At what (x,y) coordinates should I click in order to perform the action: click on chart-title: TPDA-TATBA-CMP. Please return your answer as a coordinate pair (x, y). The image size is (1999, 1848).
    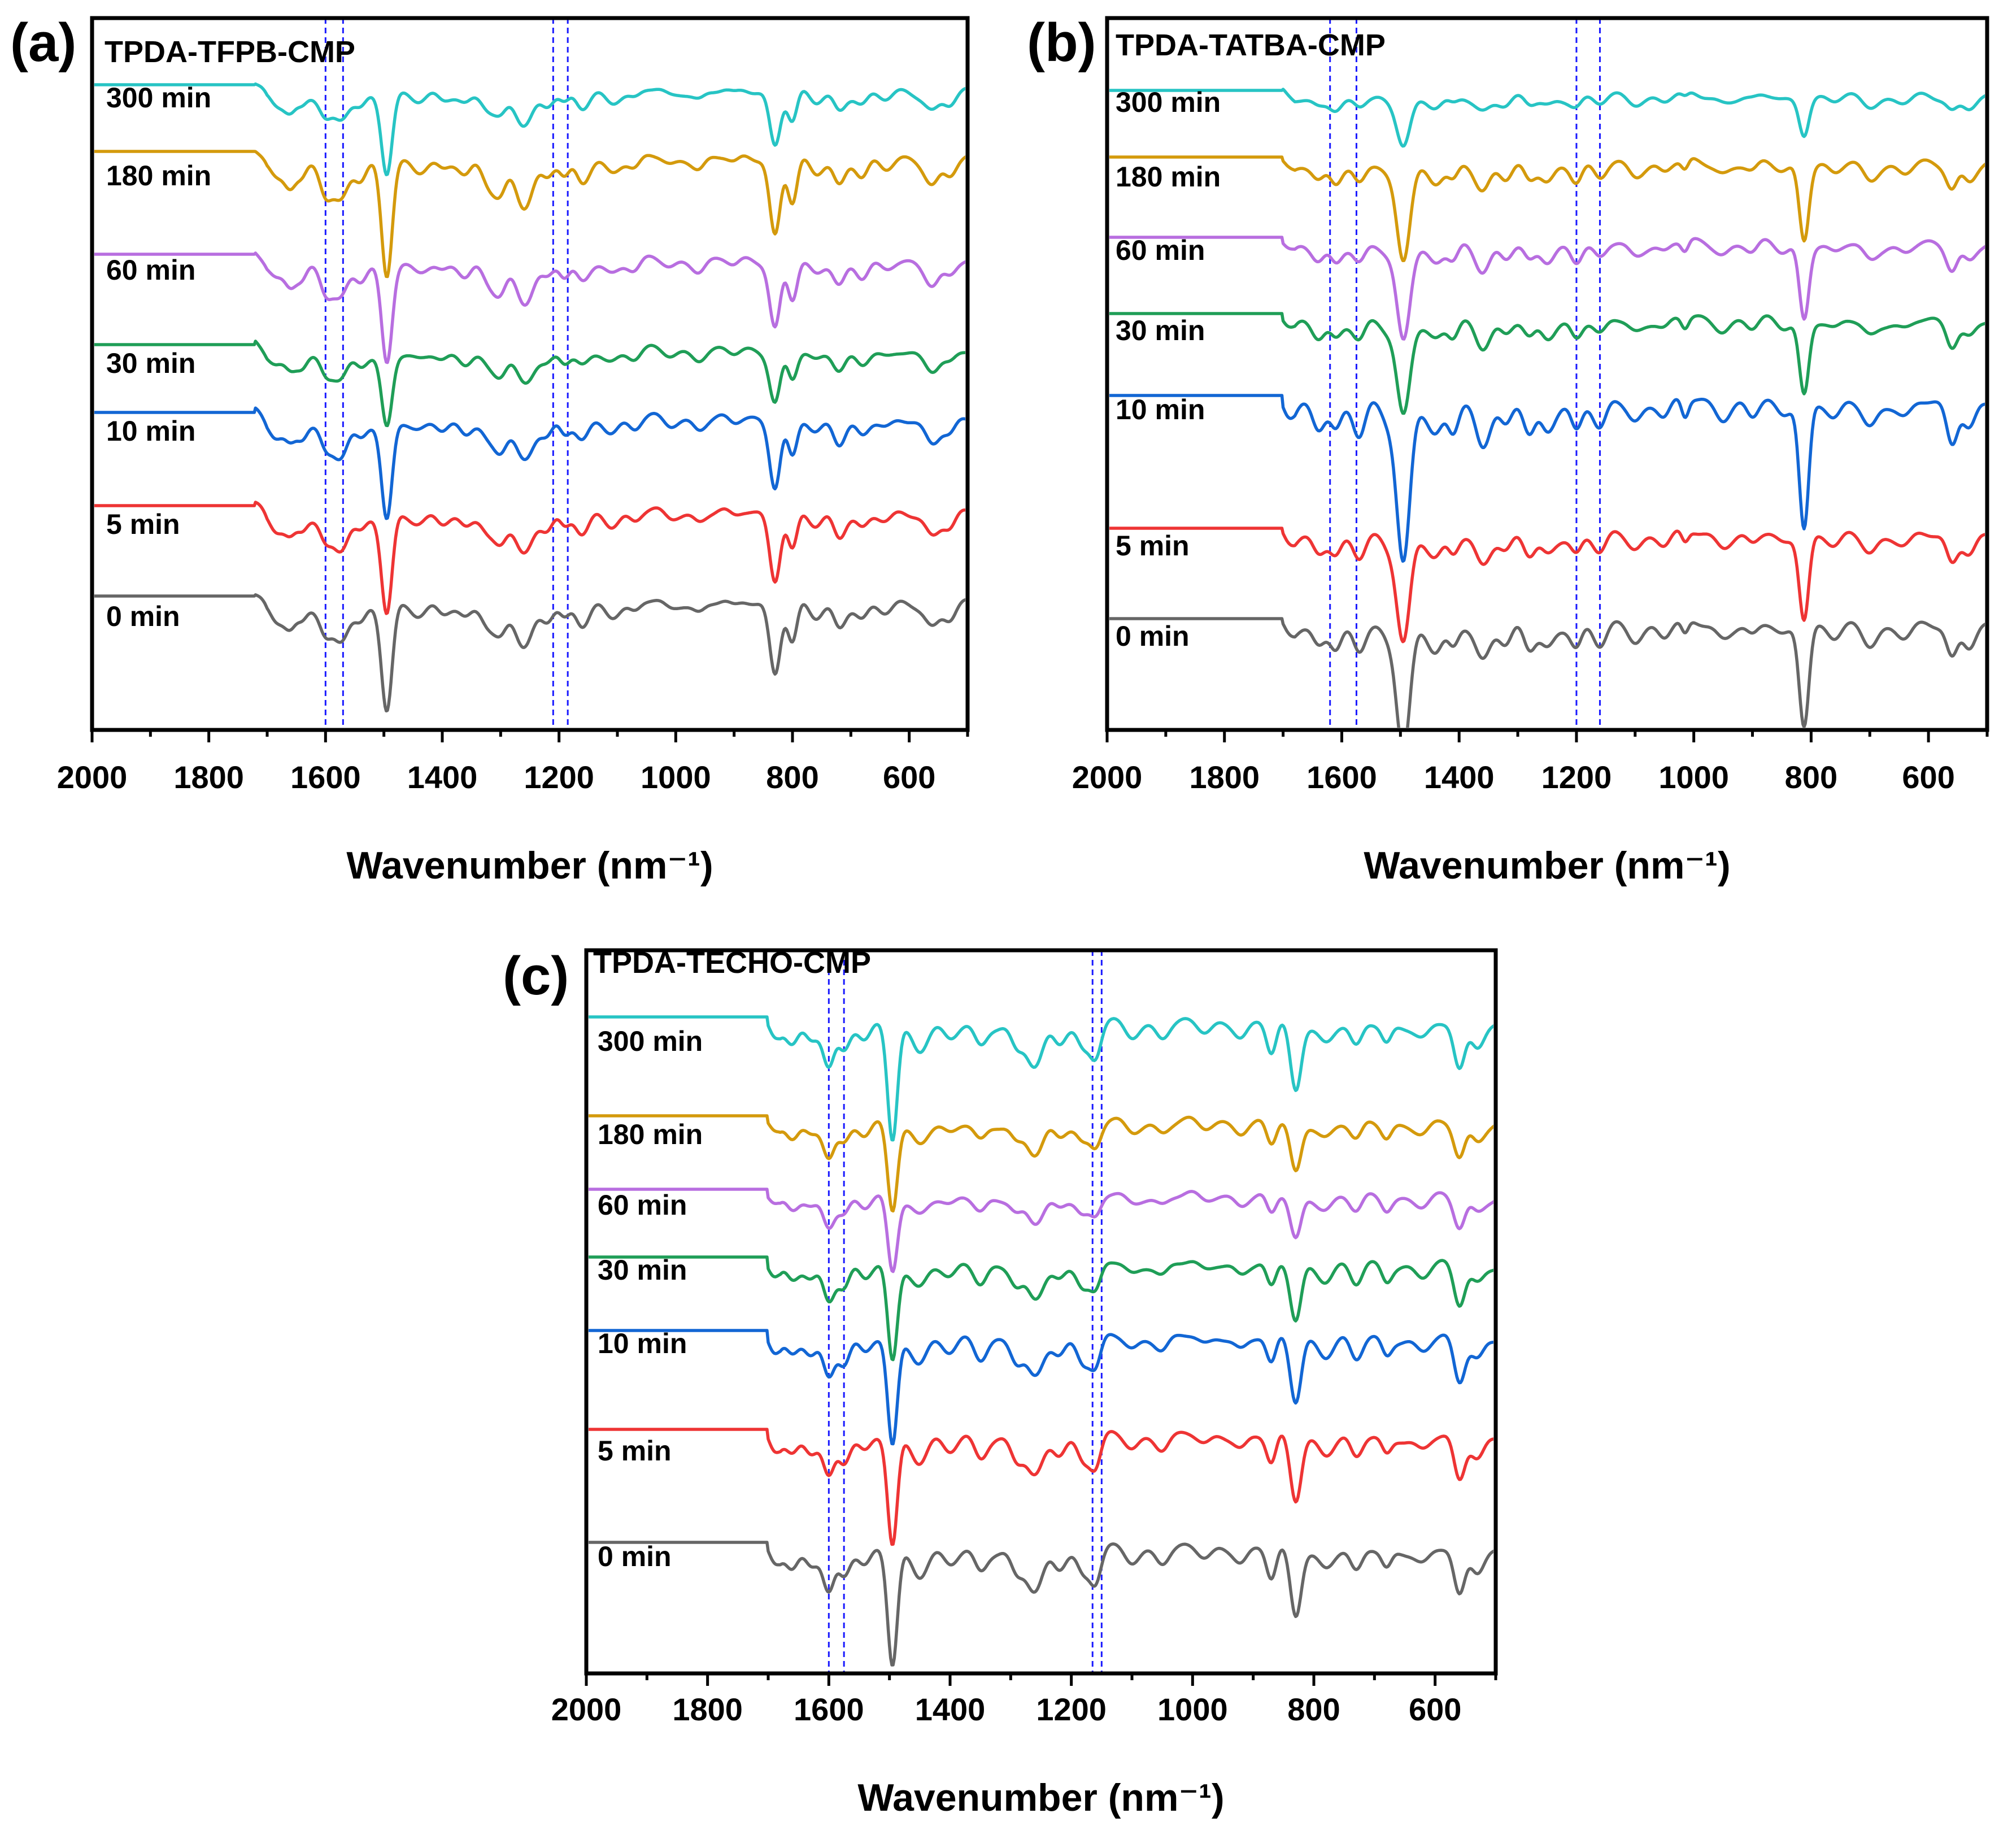
    Looking at the image, I should click on (1251, 45).